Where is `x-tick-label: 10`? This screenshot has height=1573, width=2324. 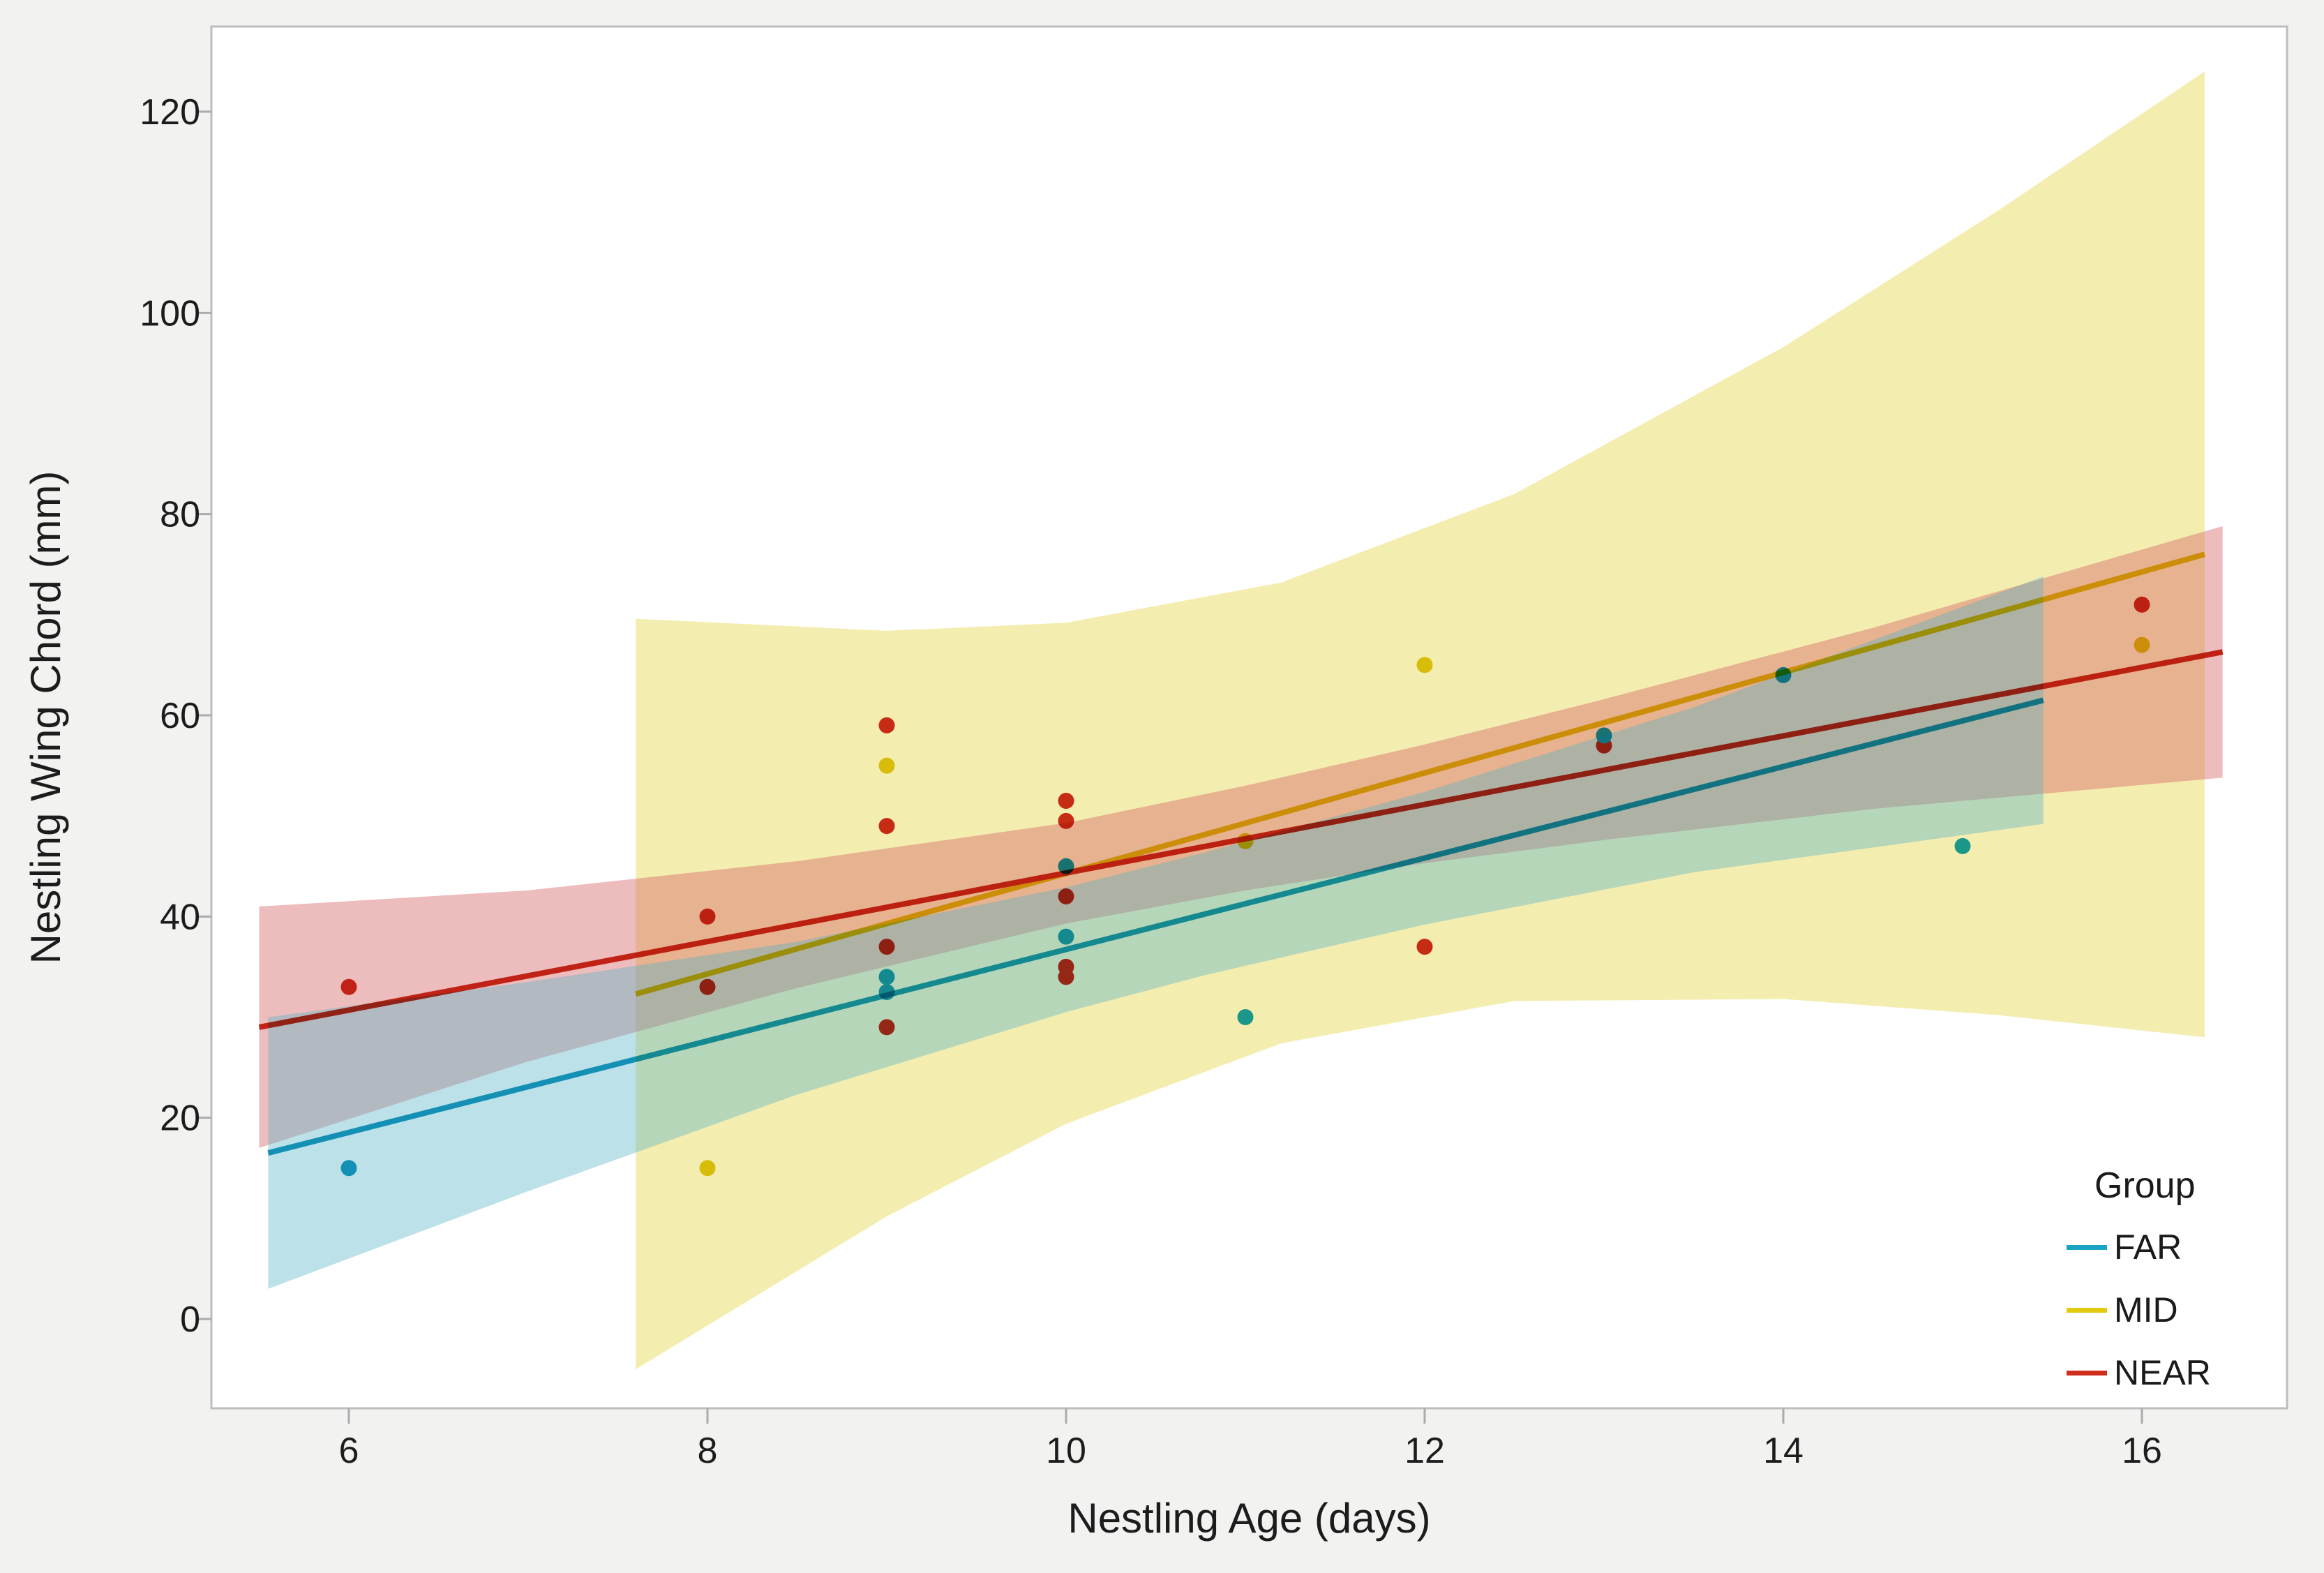 x-tick-label: 10 is located at coordinates (1066, 1451).